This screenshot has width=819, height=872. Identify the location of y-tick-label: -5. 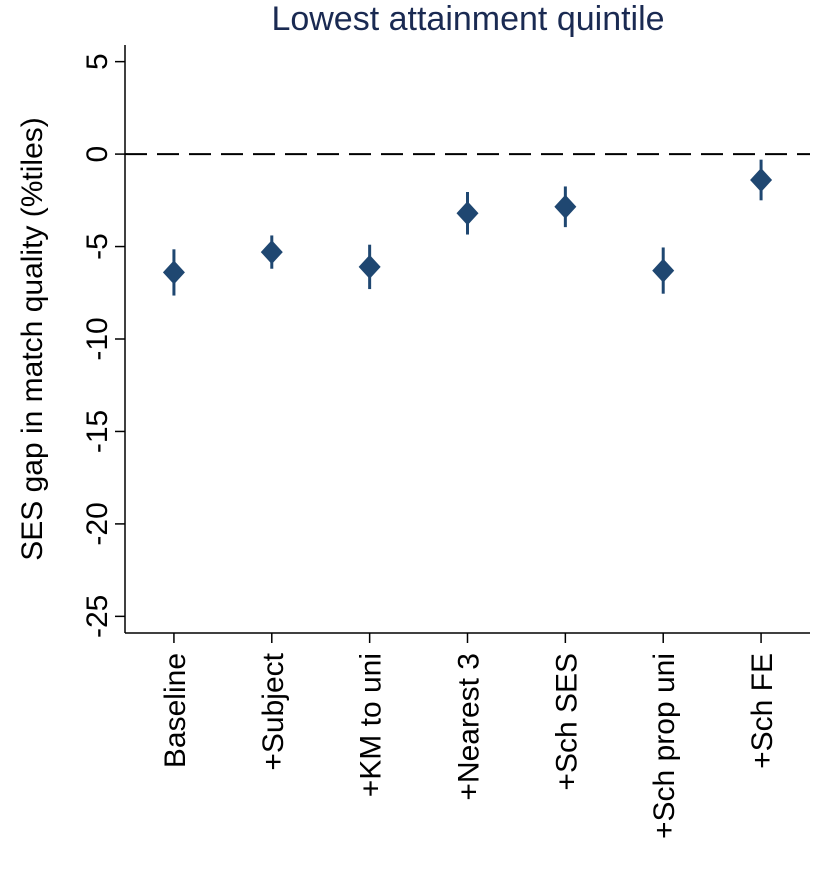
(97, 246).